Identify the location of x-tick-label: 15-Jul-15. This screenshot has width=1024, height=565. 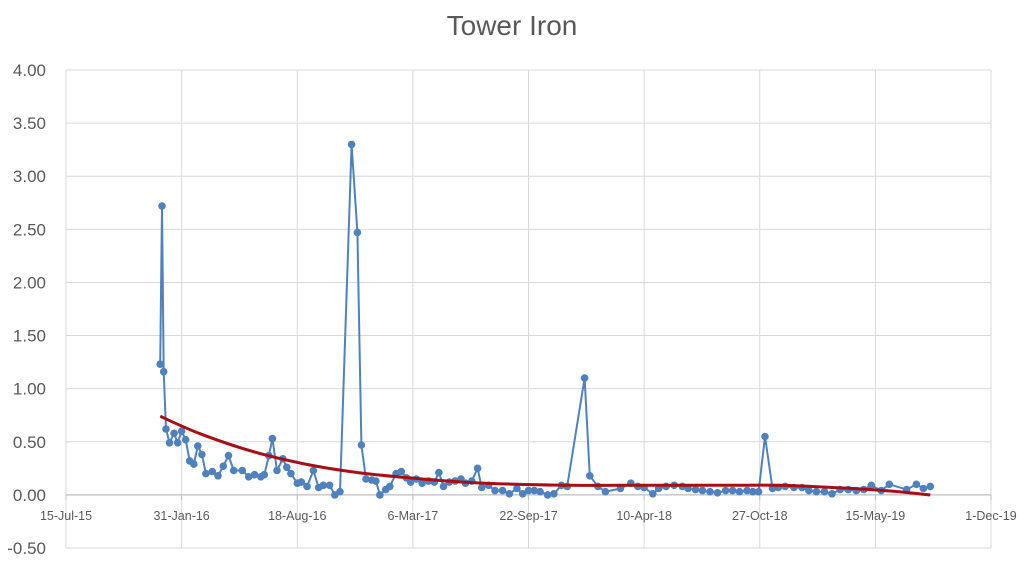
(66, 516).